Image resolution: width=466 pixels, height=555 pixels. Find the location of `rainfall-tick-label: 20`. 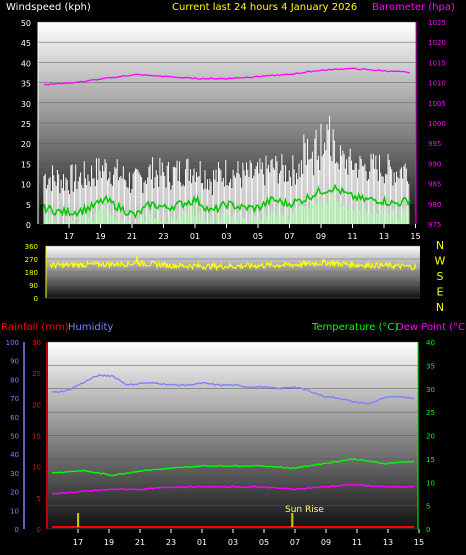

rainfall-tick-label: 20 is located at coordinates (36, 405).